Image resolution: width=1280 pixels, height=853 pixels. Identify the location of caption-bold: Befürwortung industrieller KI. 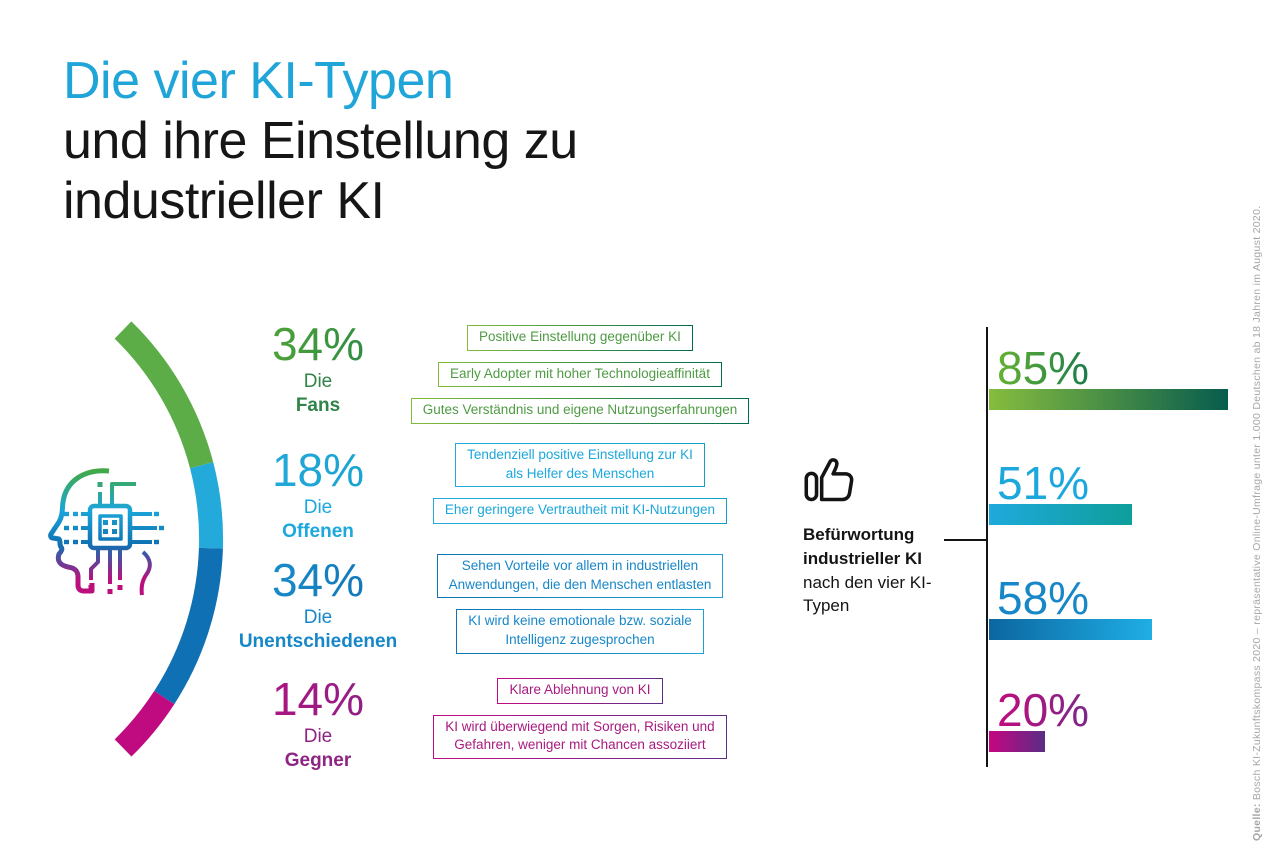
(863, 546).